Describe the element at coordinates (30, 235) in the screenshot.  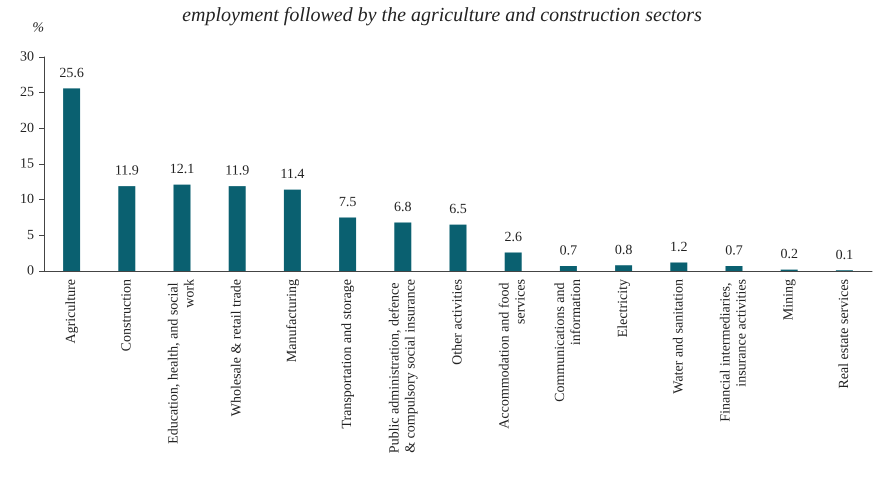
I see `y-tick-label: 5` at that location.